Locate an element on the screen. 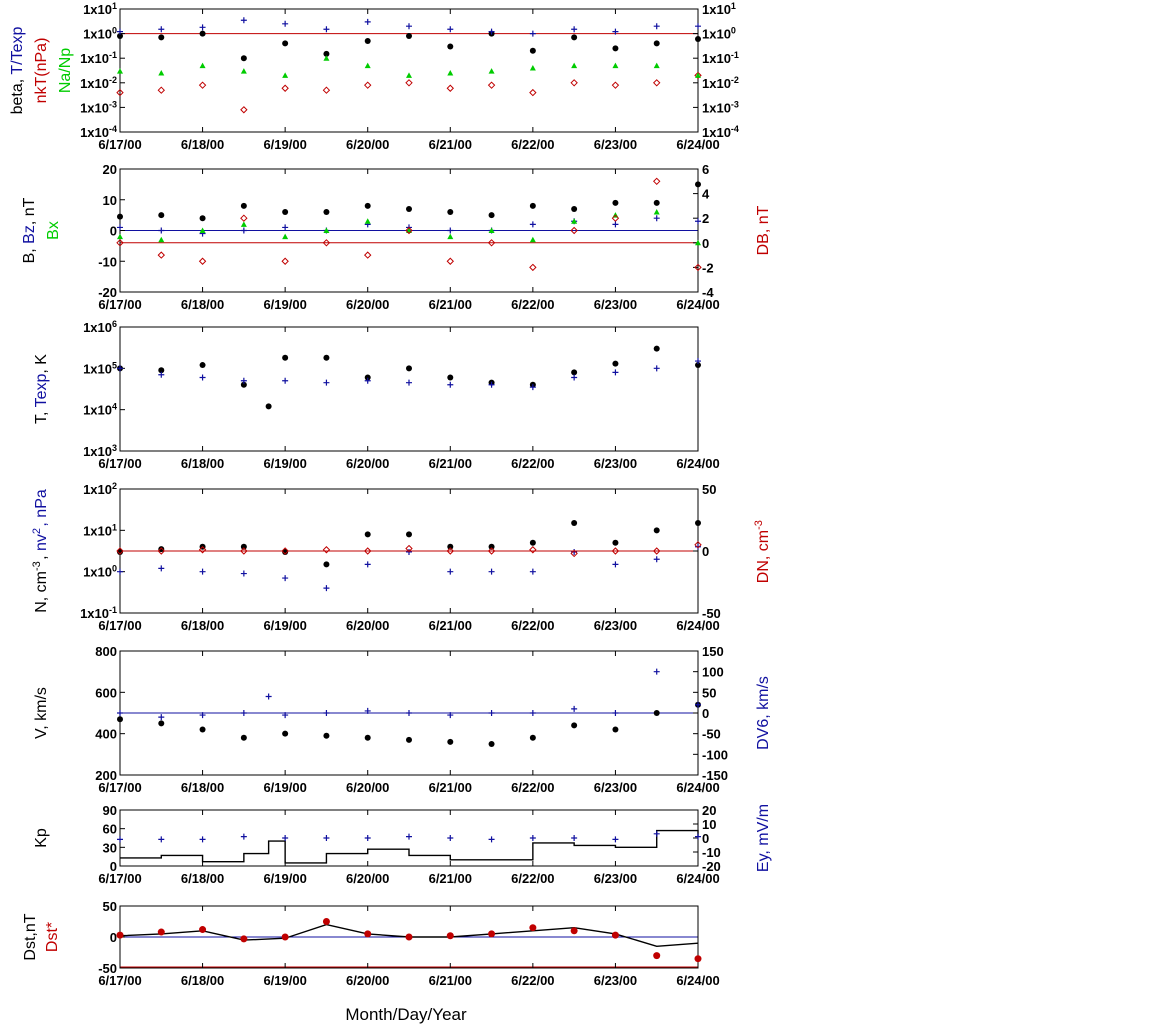 The height and width of the screenshot is (1026, 1152). y-tick-label: -10 is located at coordinates (107, 261).